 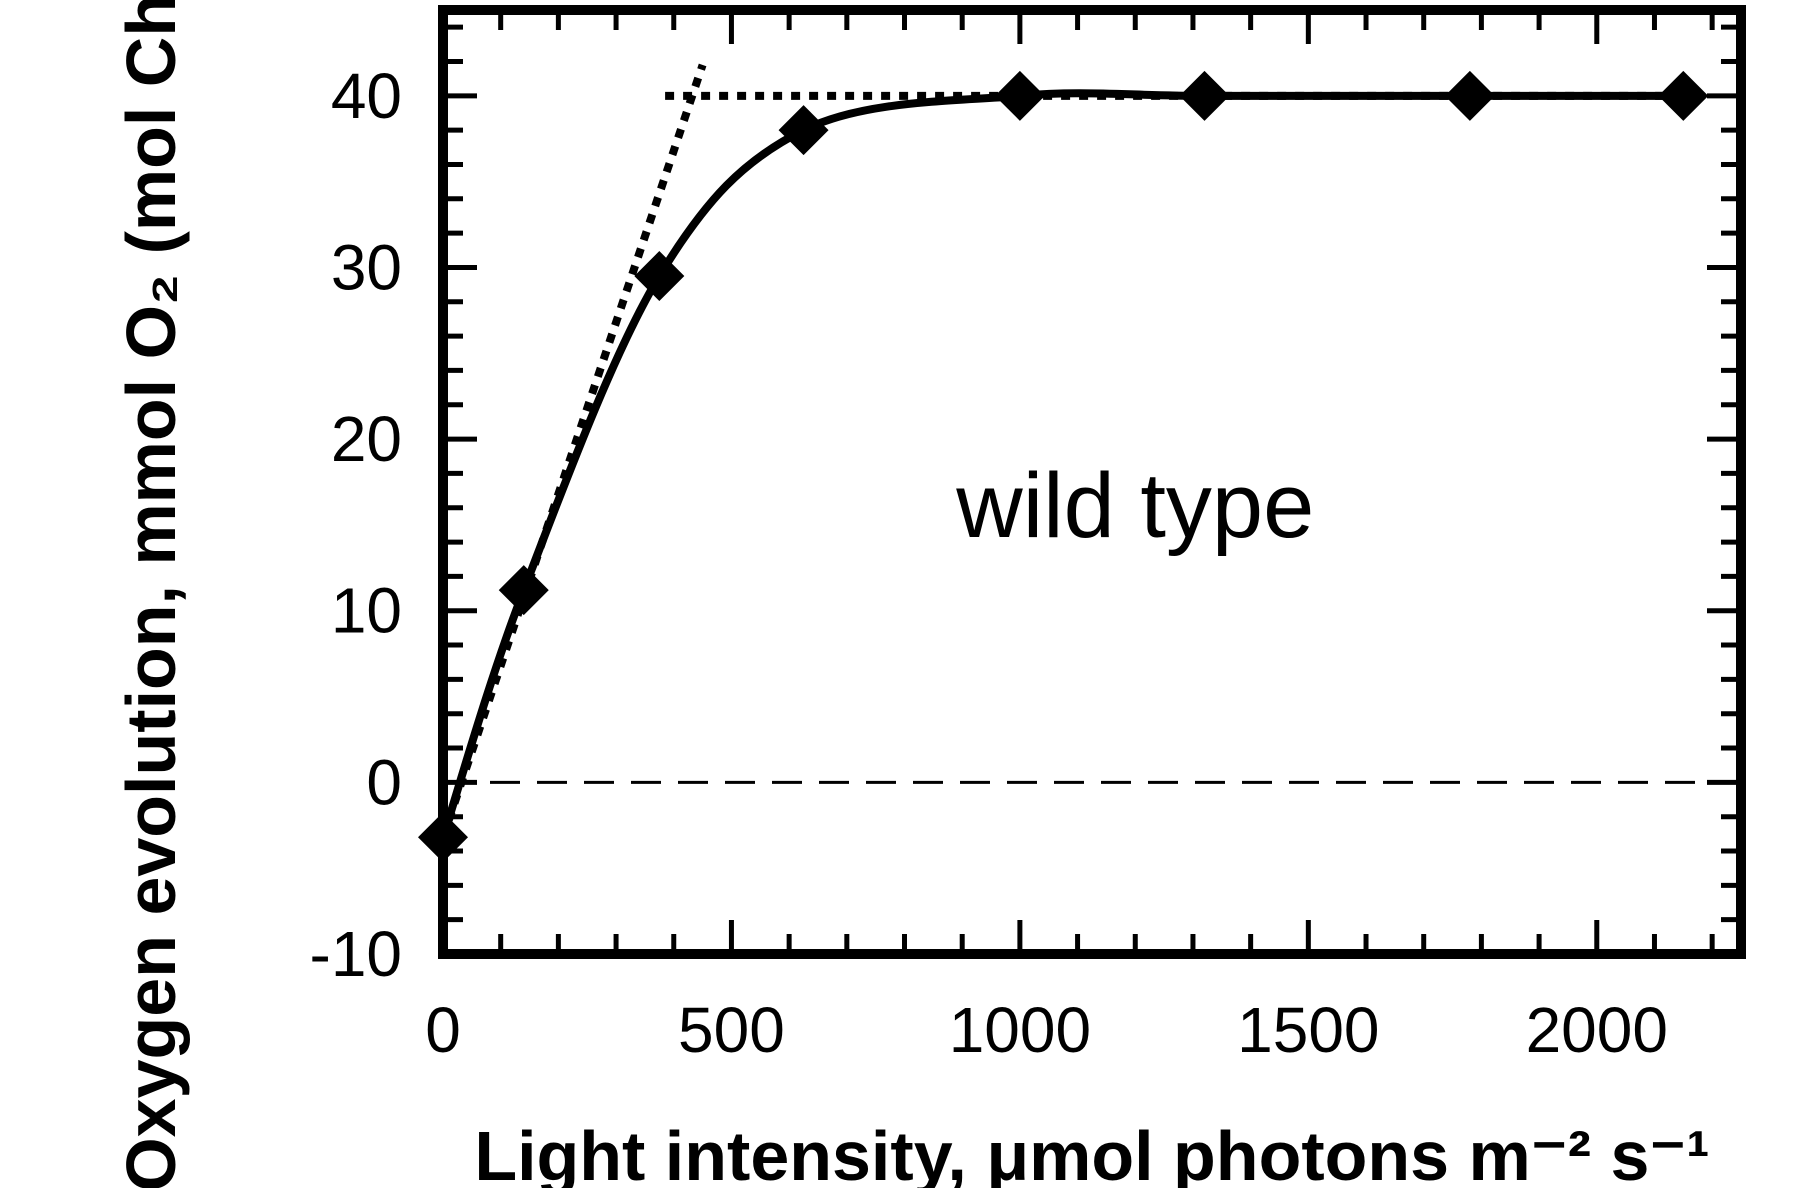 What do you see at coordinates (1091, 1152) in the screenshot?
I see `x-axis-title: Light intensity, μmol photons m⁻² s⁻¹` at bounding box center [1091, 1152].